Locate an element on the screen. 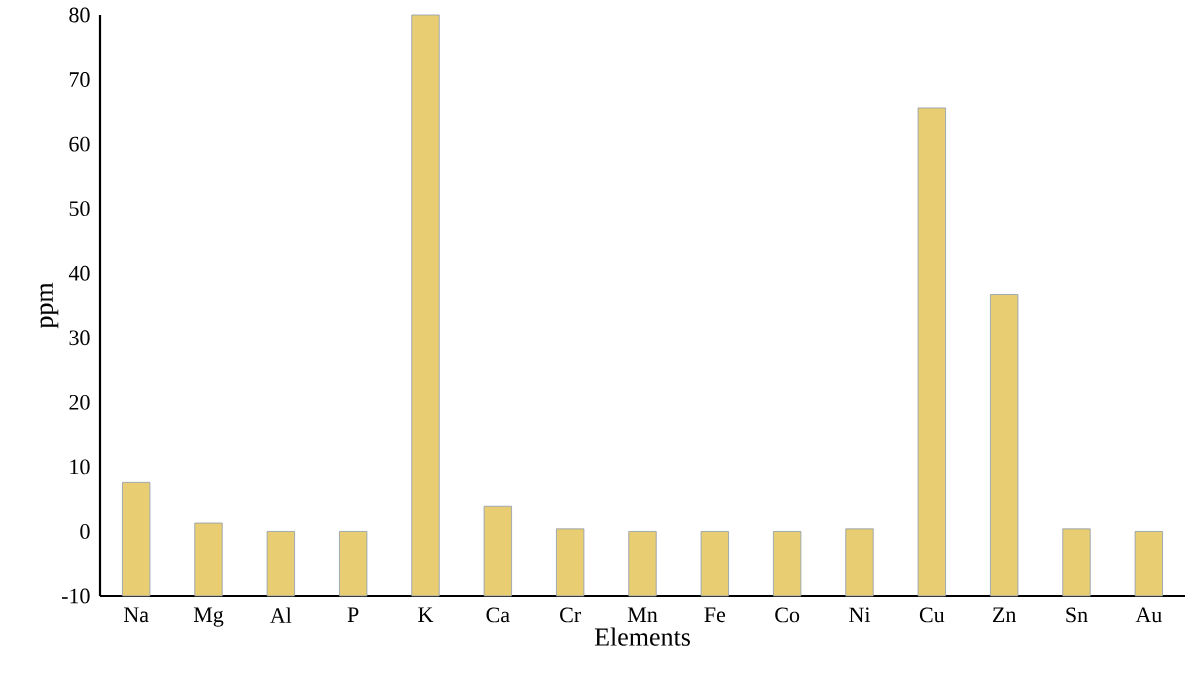  y-tick-label: 70 is located at coordinates (79, 79).